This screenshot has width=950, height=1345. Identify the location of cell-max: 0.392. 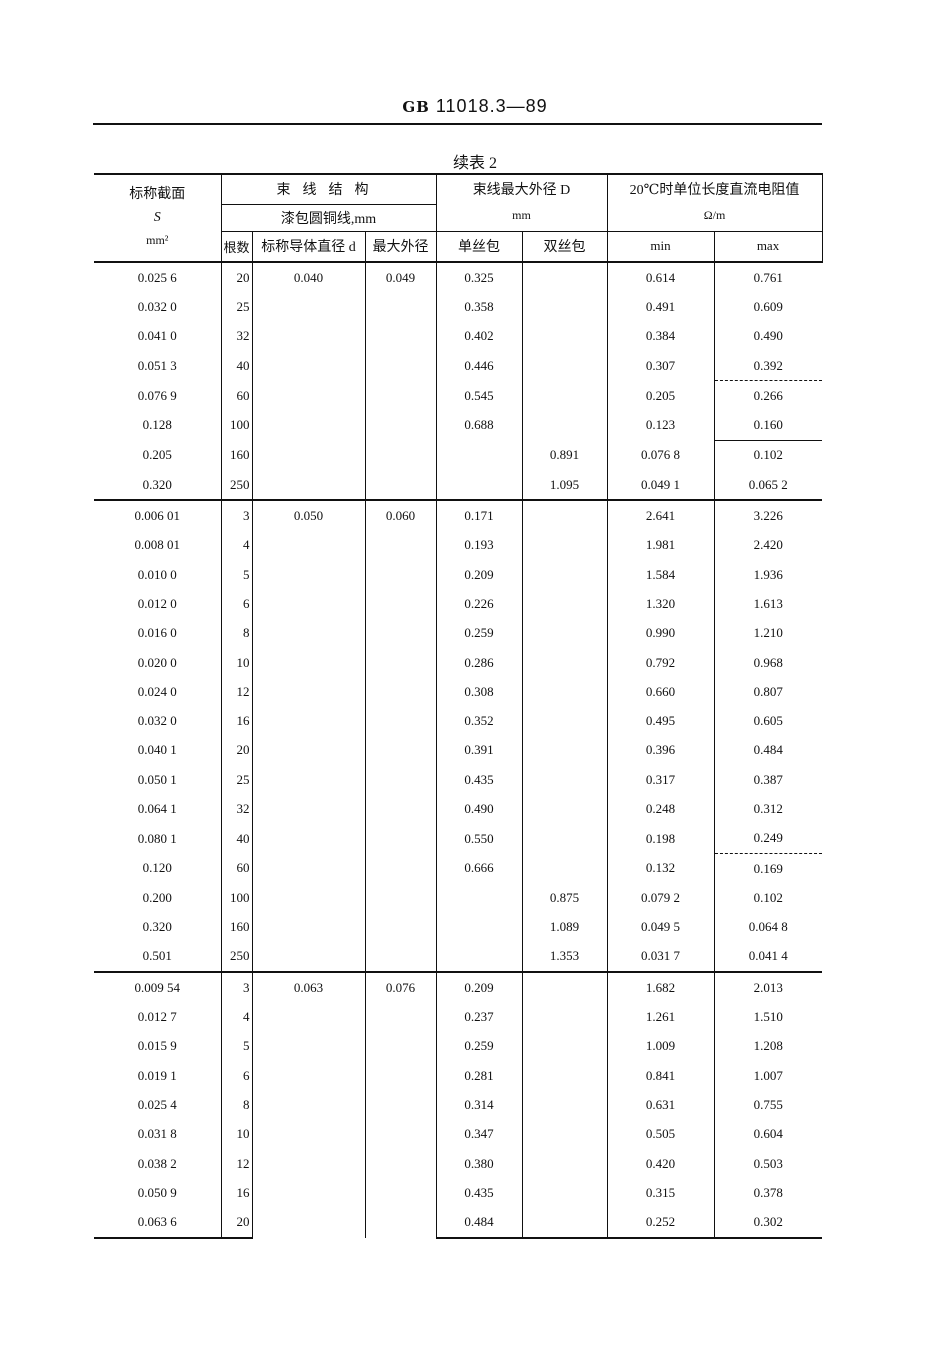
(768, 366).